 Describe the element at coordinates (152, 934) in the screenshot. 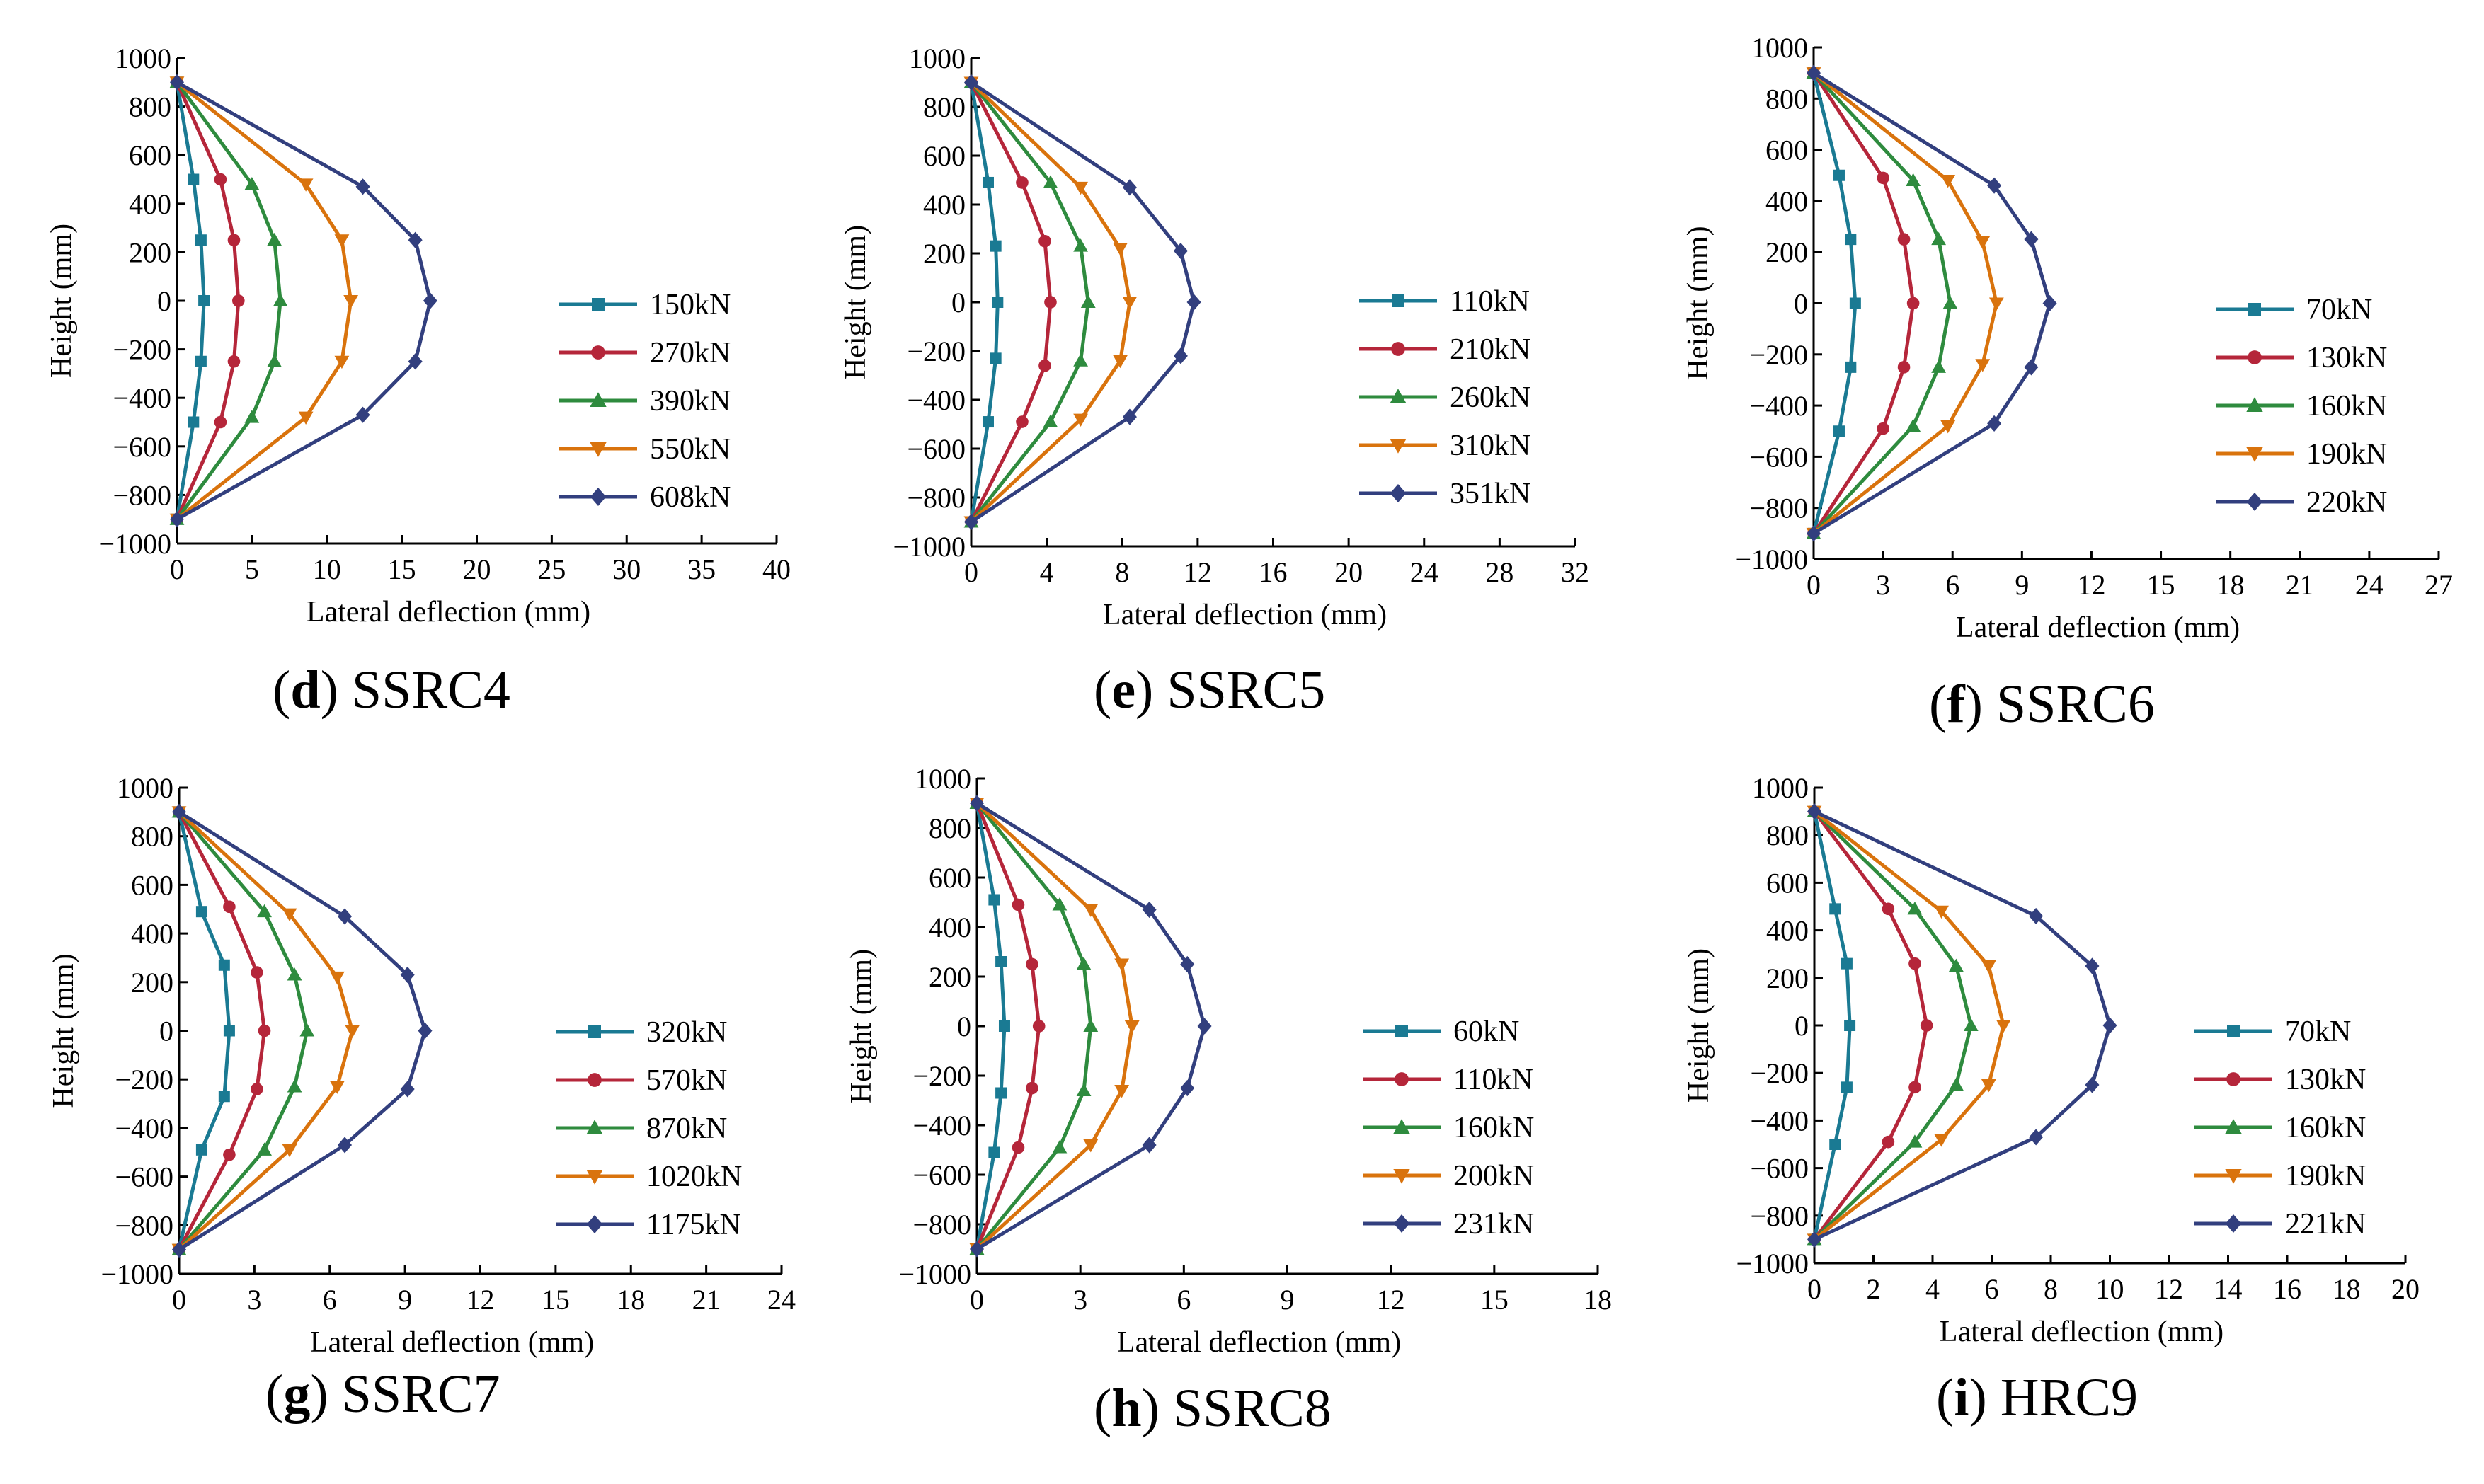

I see `y-tick-label: 400` at that location.